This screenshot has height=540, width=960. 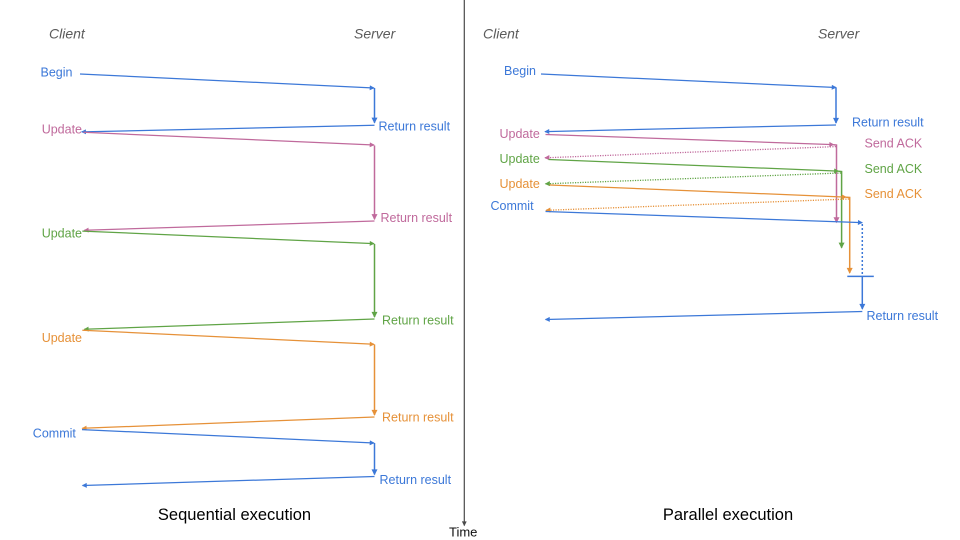 What do you see at coordinates (463, 532) in the screenshot?
I see `svg-text: Time` at bounding box center [463, 532].